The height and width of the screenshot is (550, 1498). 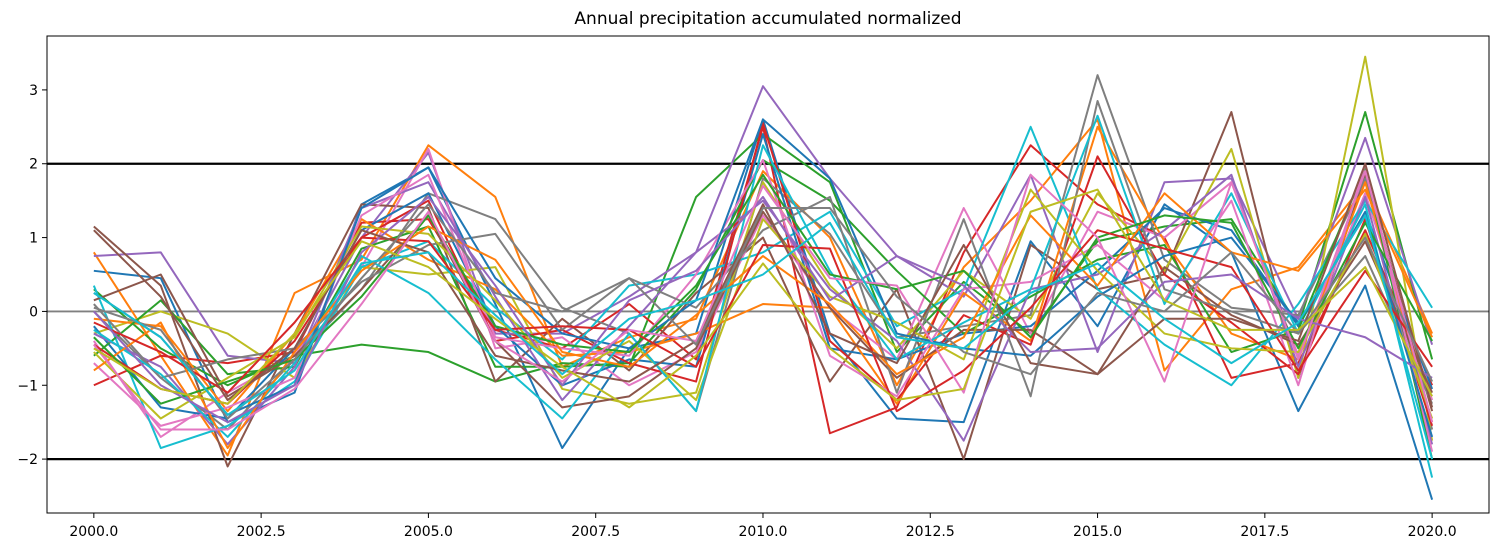 What do you see at coordinates (27, 386) in the screenshot?
I see `y-tick-label: −1` at bounding box center [27, 386].